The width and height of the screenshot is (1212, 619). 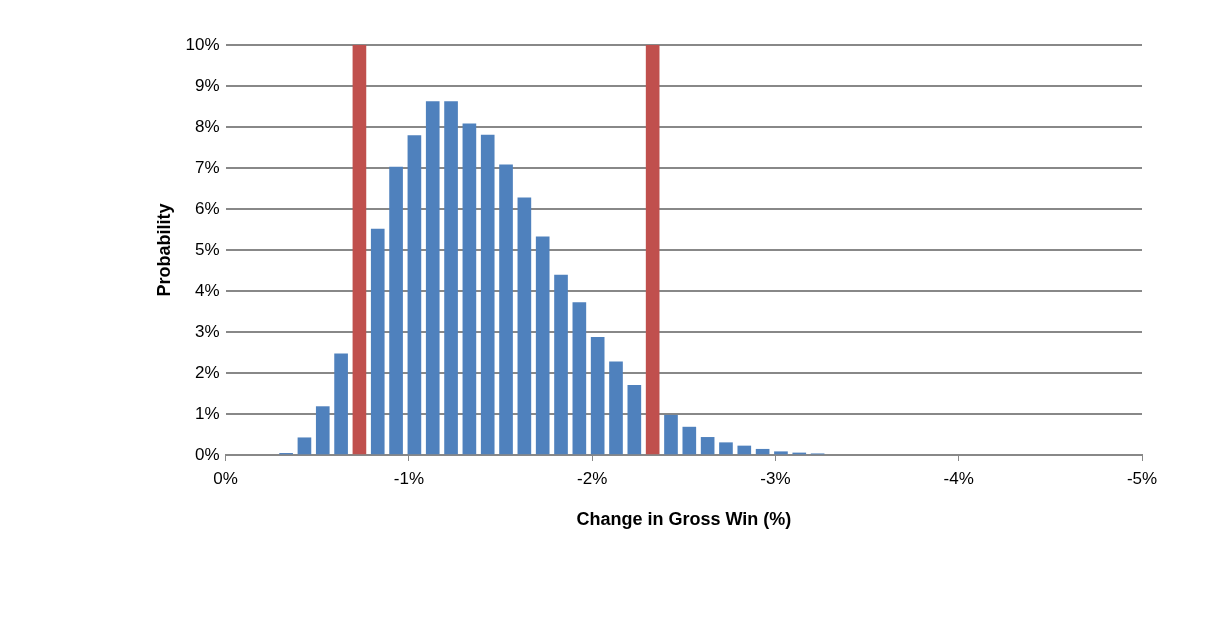 What do you see at coordinates (207, 208) in the screenshot?
I see `y-tick-label: 6%` at bounding box center [207, 208].